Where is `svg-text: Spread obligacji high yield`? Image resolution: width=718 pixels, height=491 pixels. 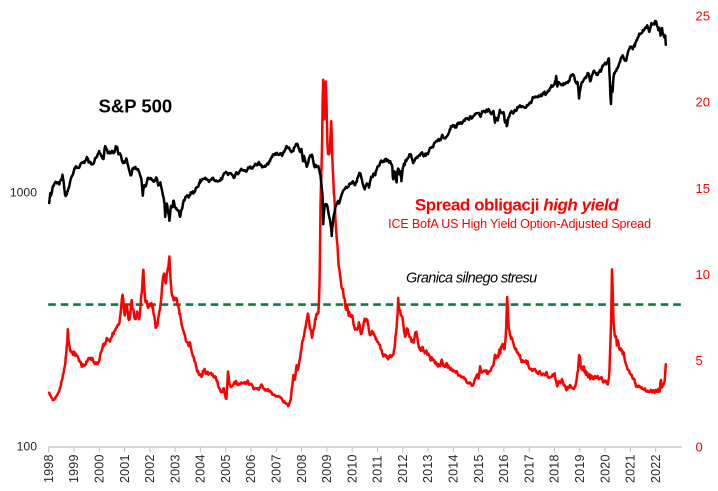 svg-text: Spread obligacji high yield is located at coordinates (517, 205).